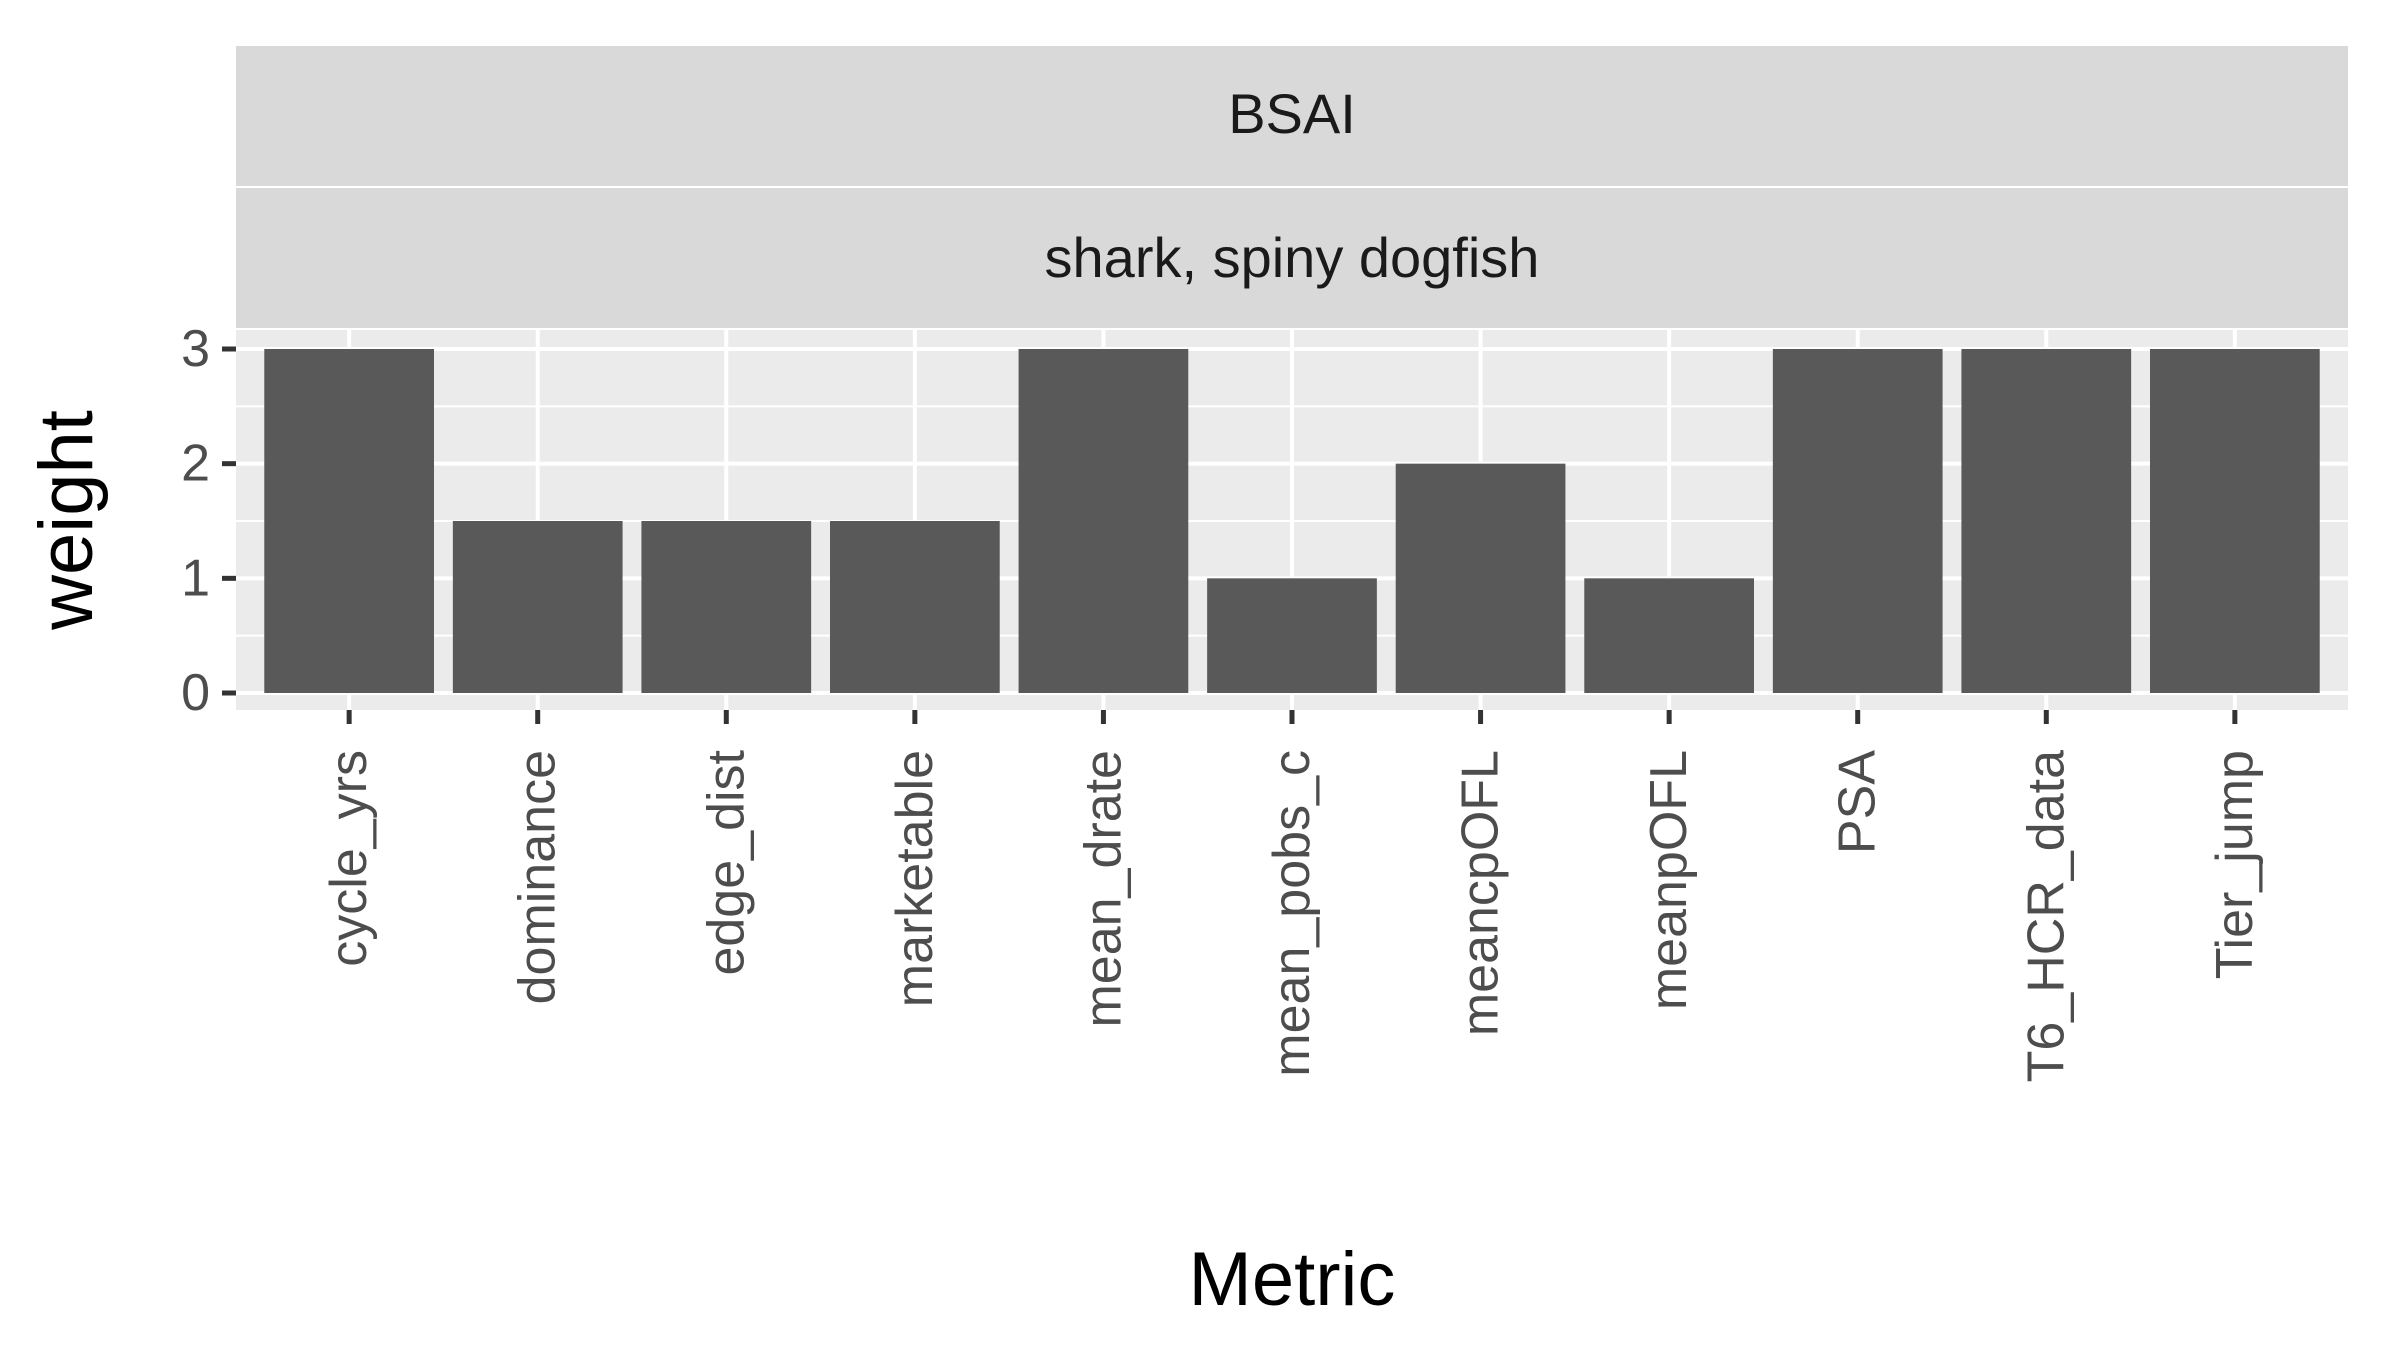 This screenshot has width=2383, height=1370. What do you see at coordinates (915, 607) in the screenshot?
I see `bar-marketable` at bounding box center [915, 607].